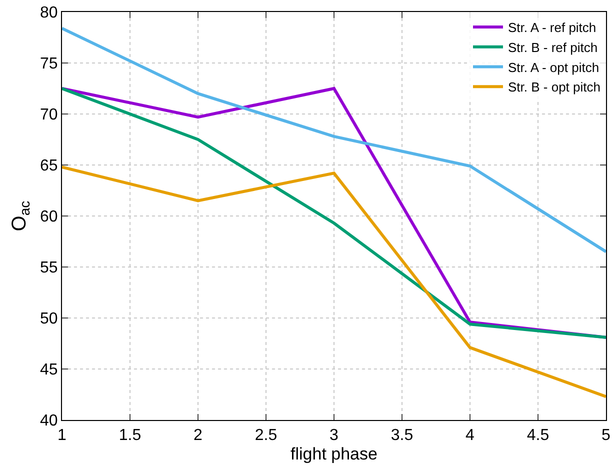  I want to click on x-axis-title: flight phase, so click(334, 454).